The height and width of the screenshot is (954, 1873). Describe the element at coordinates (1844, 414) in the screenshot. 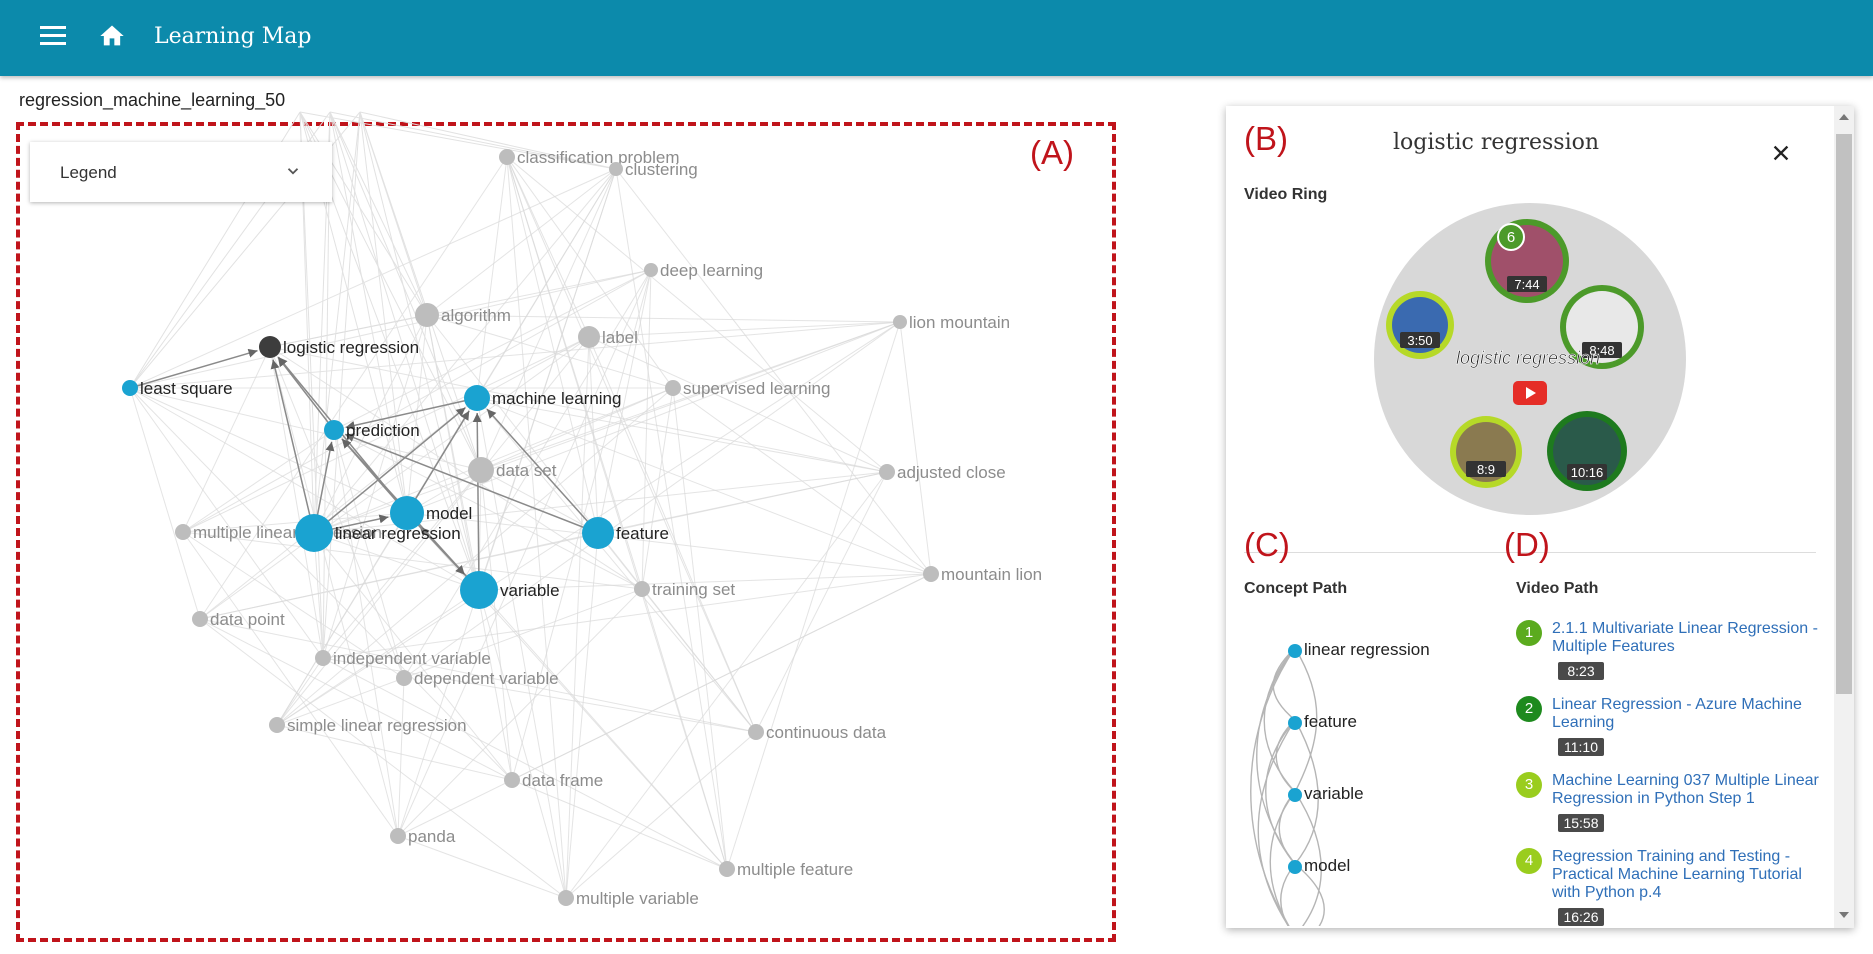

I see `scroll-thumb` at that location.